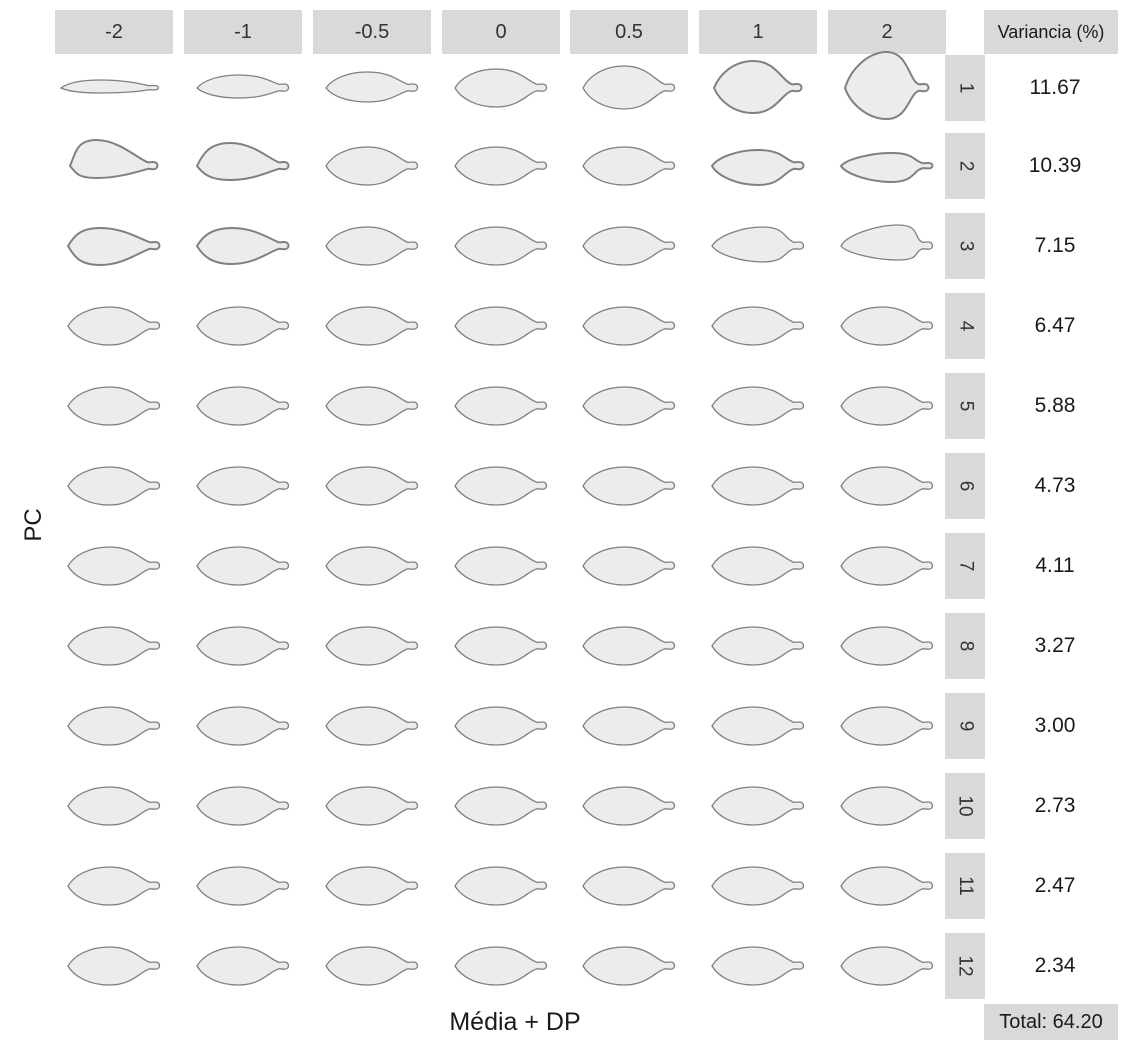 The height and width of the screenshot is (1042, 1126). What do you see at coordinates (758, 806) in the screenshot?
I see `leaf-shape-pc10-col6` at bounding box center [758, 806].